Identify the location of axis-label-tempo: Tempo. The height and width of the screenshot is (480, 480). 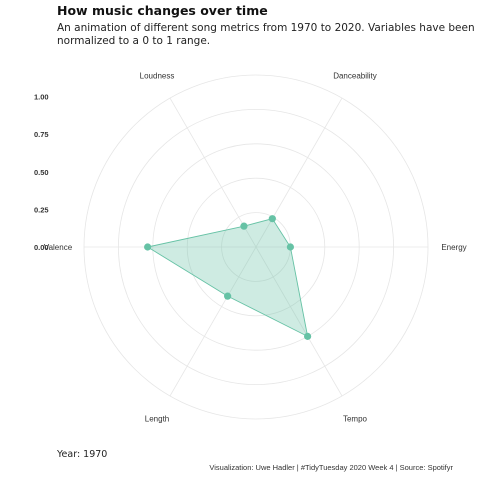
(355, 418).